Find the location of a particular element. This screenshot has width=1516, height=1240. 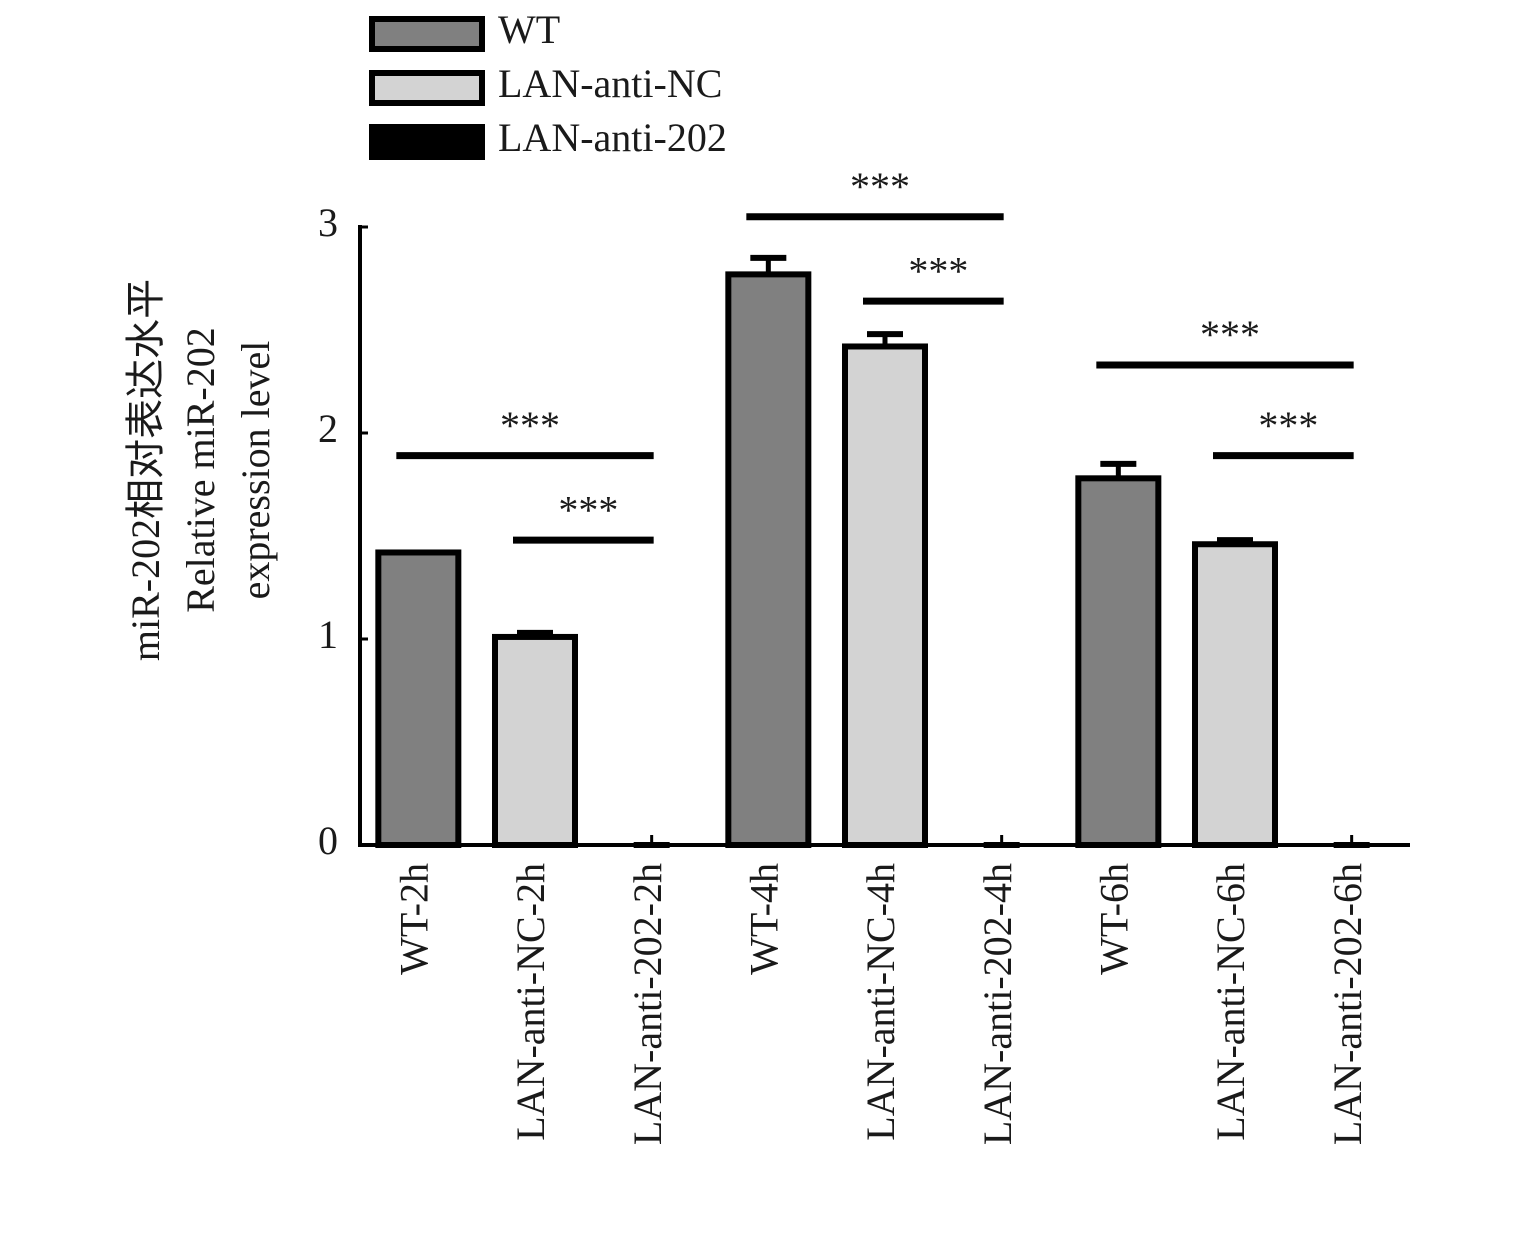

x-tick-label: WT-4h is located at coordinates (764, 919).